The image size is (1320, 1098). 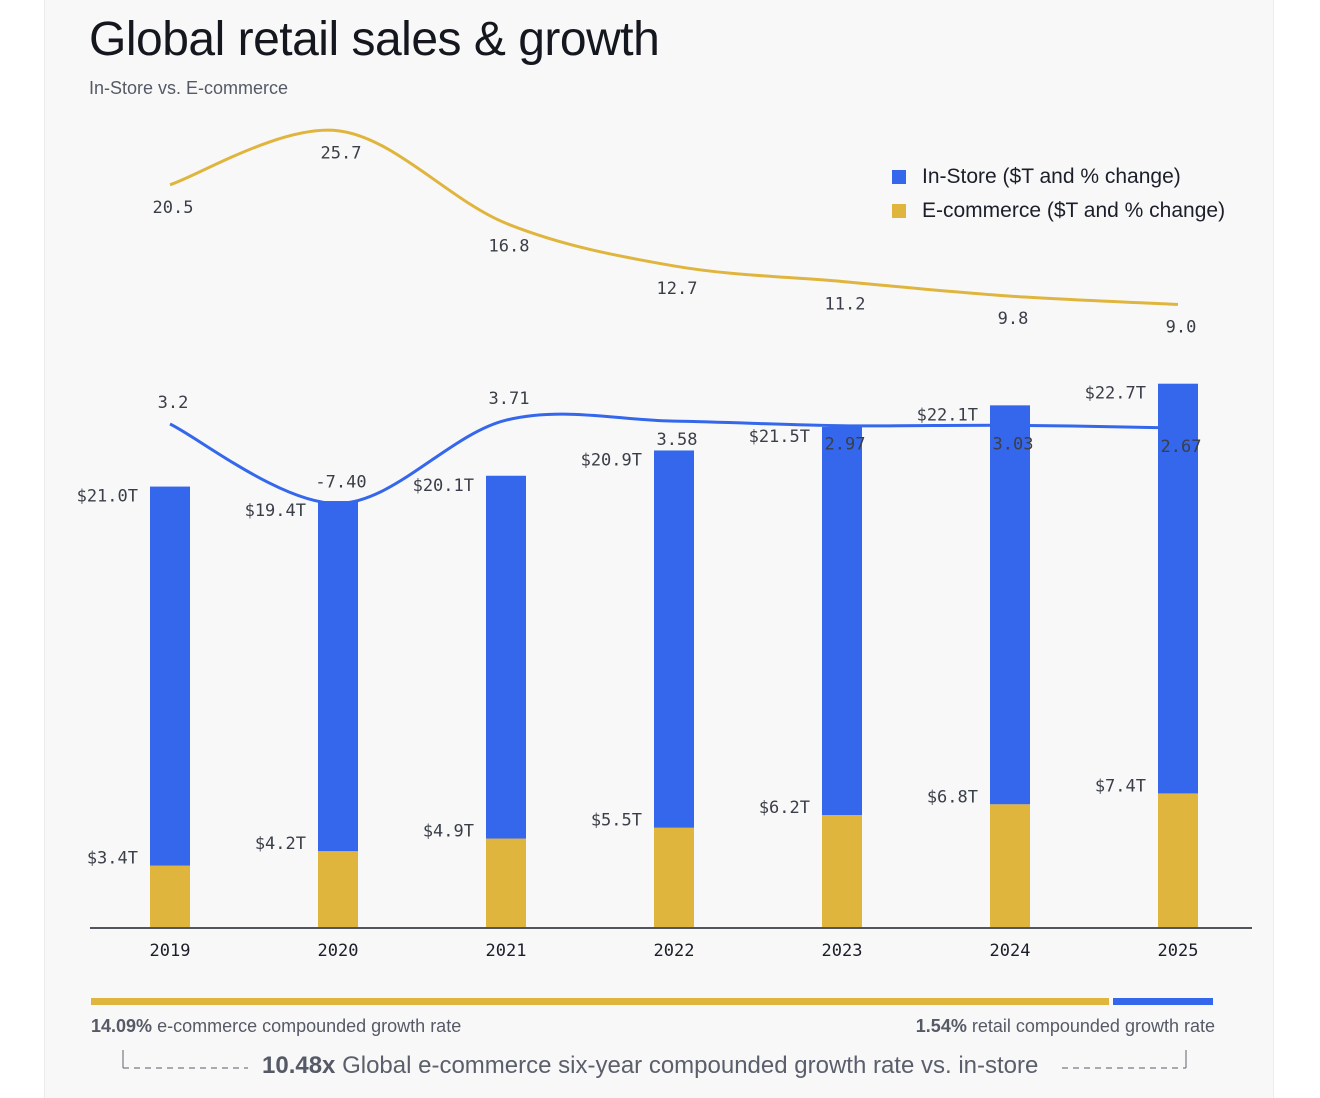 What do you see at coordinates (677, 289) in the screenshot?
I see `pct-label-ecommerce-2022: 12.7` at bounding box center [677, 289].